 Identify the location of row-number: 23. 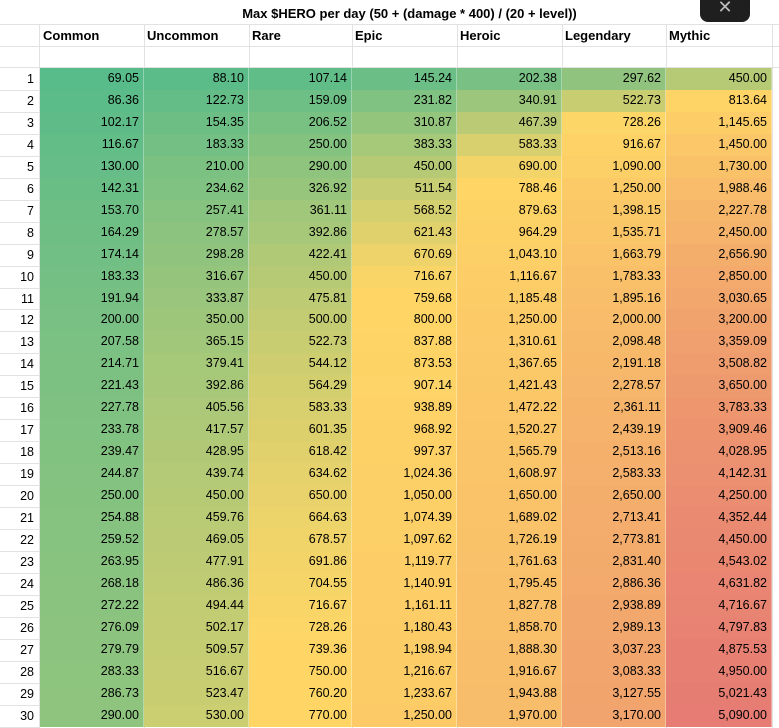
(27, 561).